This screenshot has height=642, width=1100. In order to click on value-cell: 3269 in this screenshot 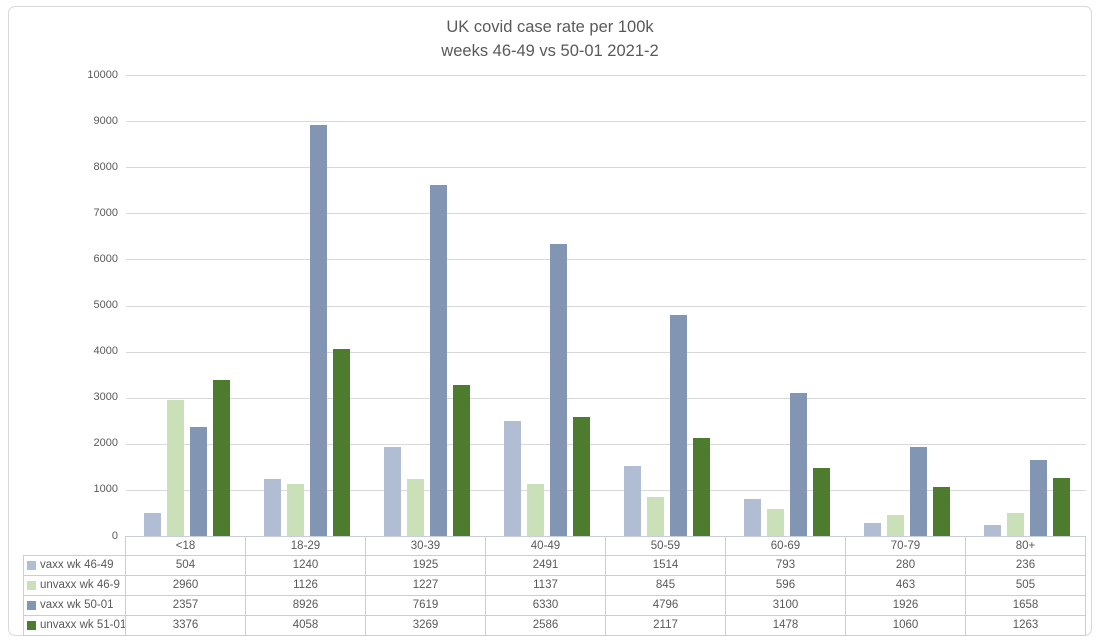, I will do `click(426, 626)`.